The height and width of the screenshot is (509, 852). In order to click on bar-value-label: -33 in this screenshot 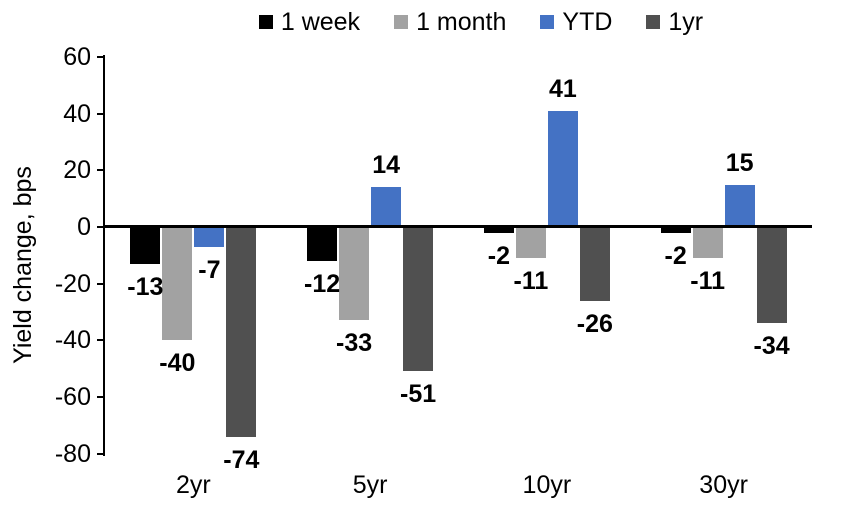, I will do `click(354, 343)`.